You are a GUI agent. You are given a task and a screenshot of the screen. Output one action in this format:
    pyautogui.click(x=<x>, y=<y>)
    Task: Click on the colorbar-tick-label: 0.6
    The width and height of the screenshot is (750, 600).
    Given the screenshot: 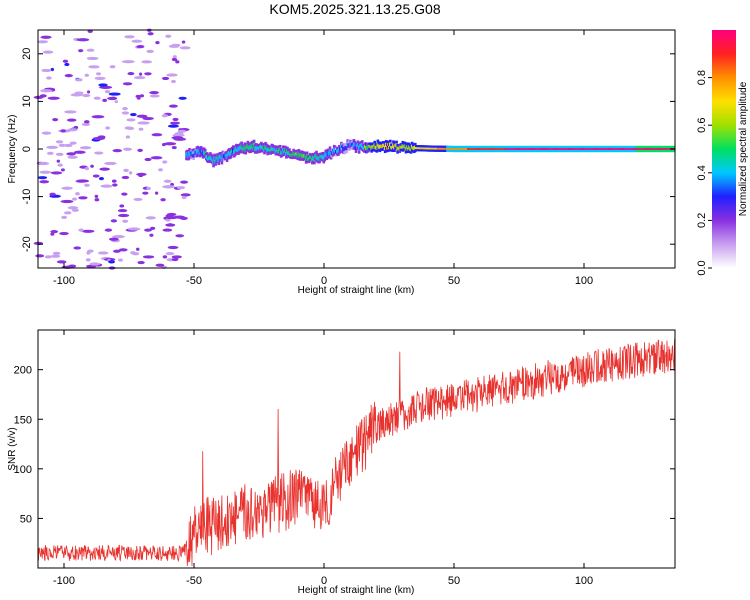 What is the action you would take?
    pyautogui.click(x=702, y=125)
    